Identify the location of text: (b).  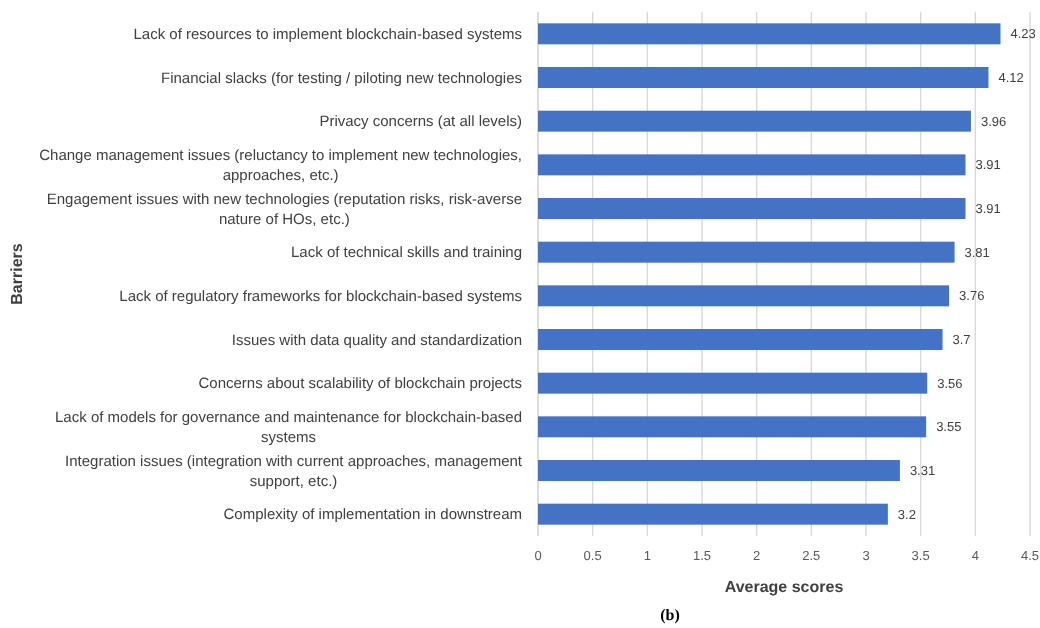
(670, 615).